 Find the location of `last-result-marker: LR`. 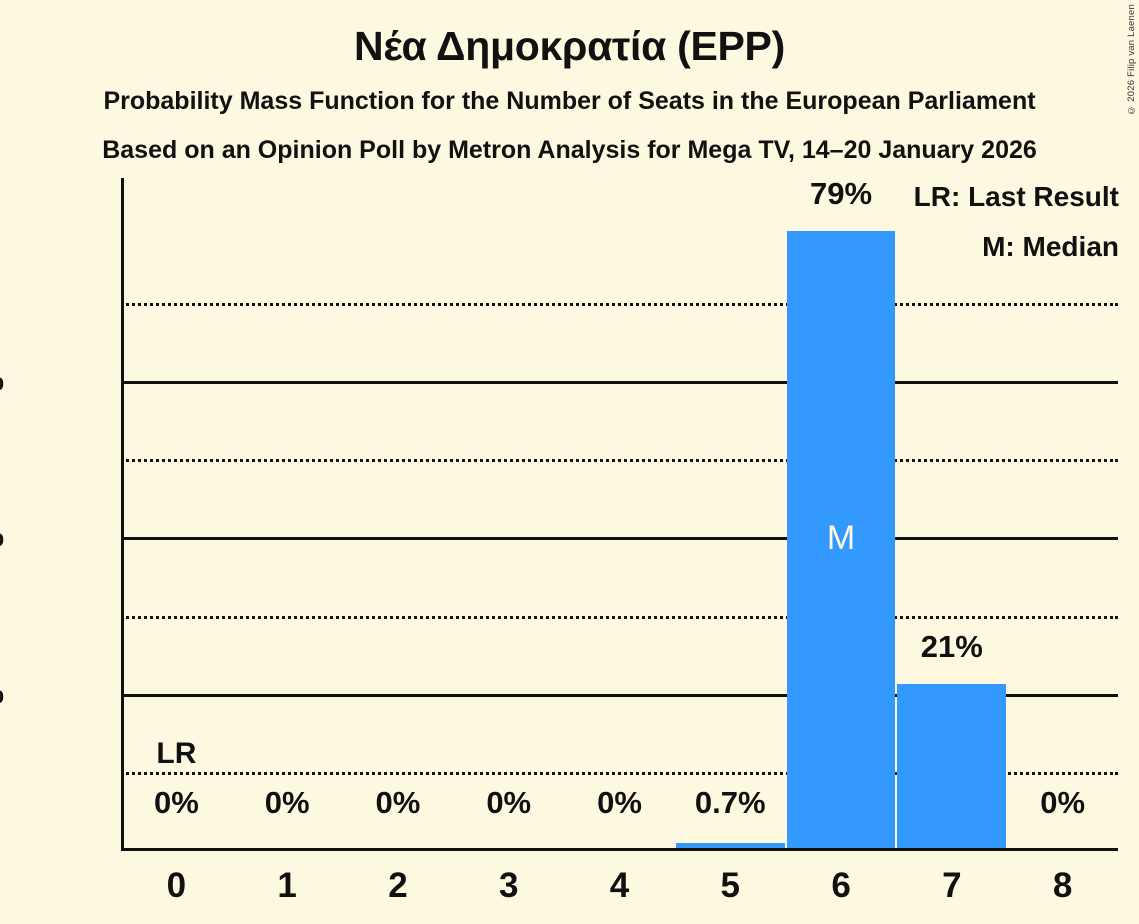

last-result-marker: LR is located at coordinates (176, 753).